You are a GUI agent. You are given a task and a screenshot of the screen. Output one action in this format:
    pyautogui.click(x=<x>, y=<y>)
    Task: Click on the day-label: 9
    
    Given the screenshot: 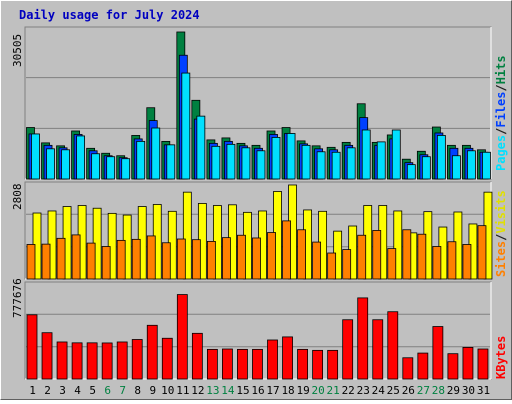 What is the action you would take?
    pyautogui.click(x=152, y=390)
    